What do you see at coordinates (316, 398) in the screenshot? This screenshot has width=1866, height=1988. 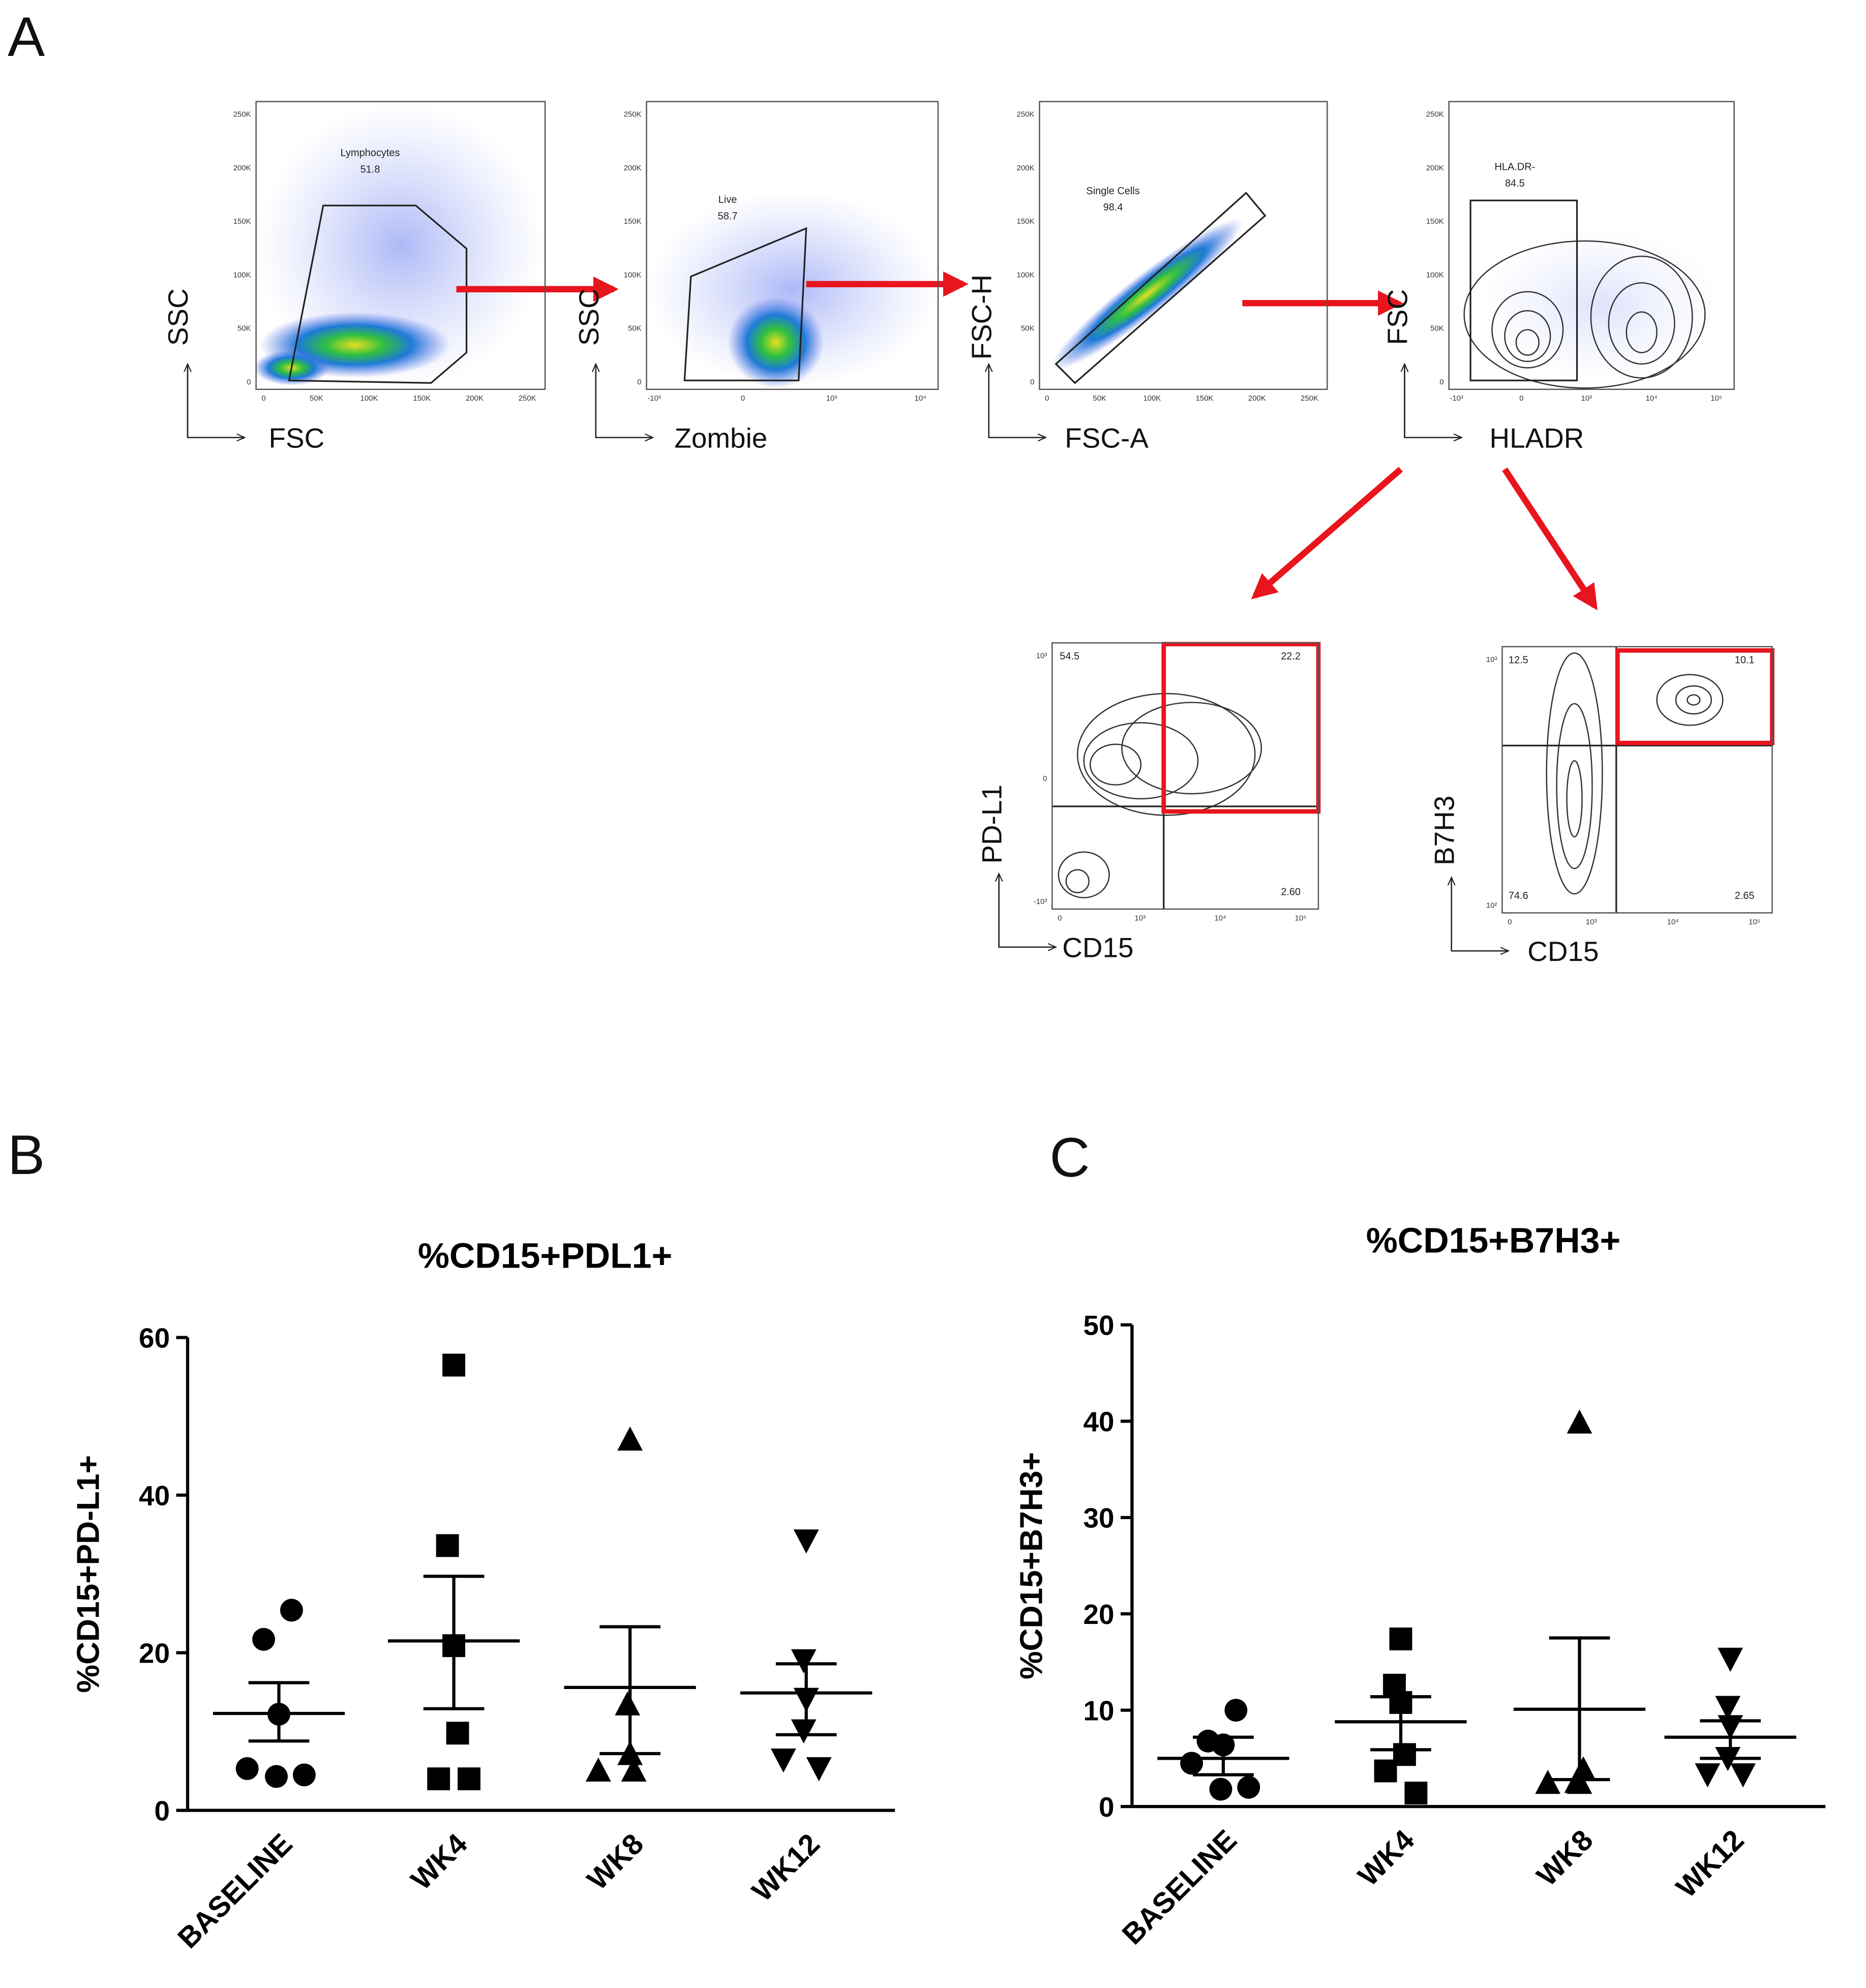 I see `x-tick-label: 50K` at bounding box center [316, 398].